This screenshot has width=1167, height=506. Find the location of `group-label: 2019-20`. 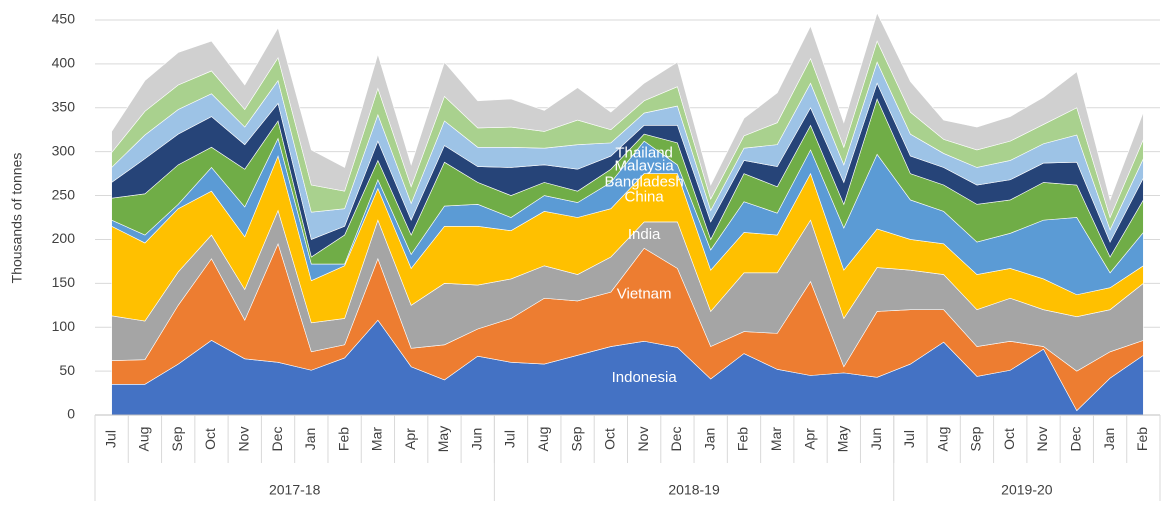

group-label: 2019-20 is located at coordinates (1027, 490).